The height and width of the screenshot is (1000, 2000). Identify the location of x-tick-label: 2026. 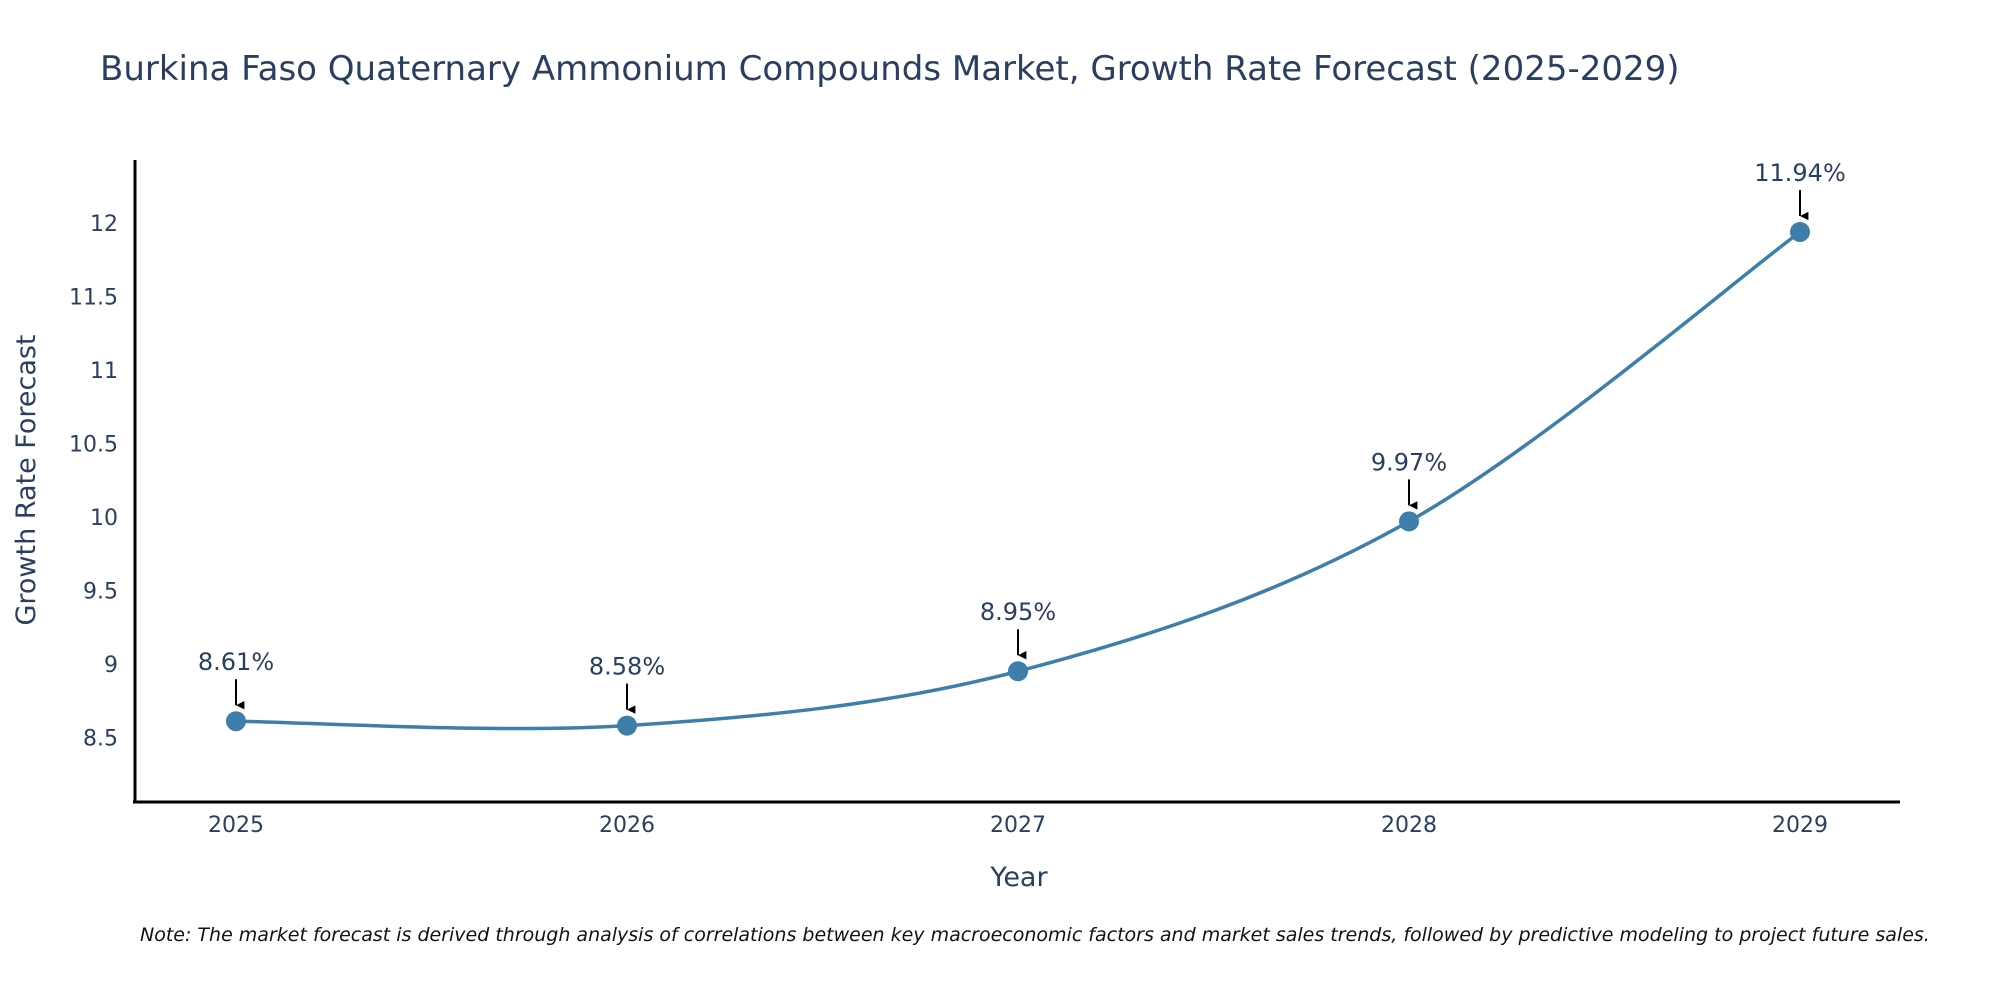
(627, 825).